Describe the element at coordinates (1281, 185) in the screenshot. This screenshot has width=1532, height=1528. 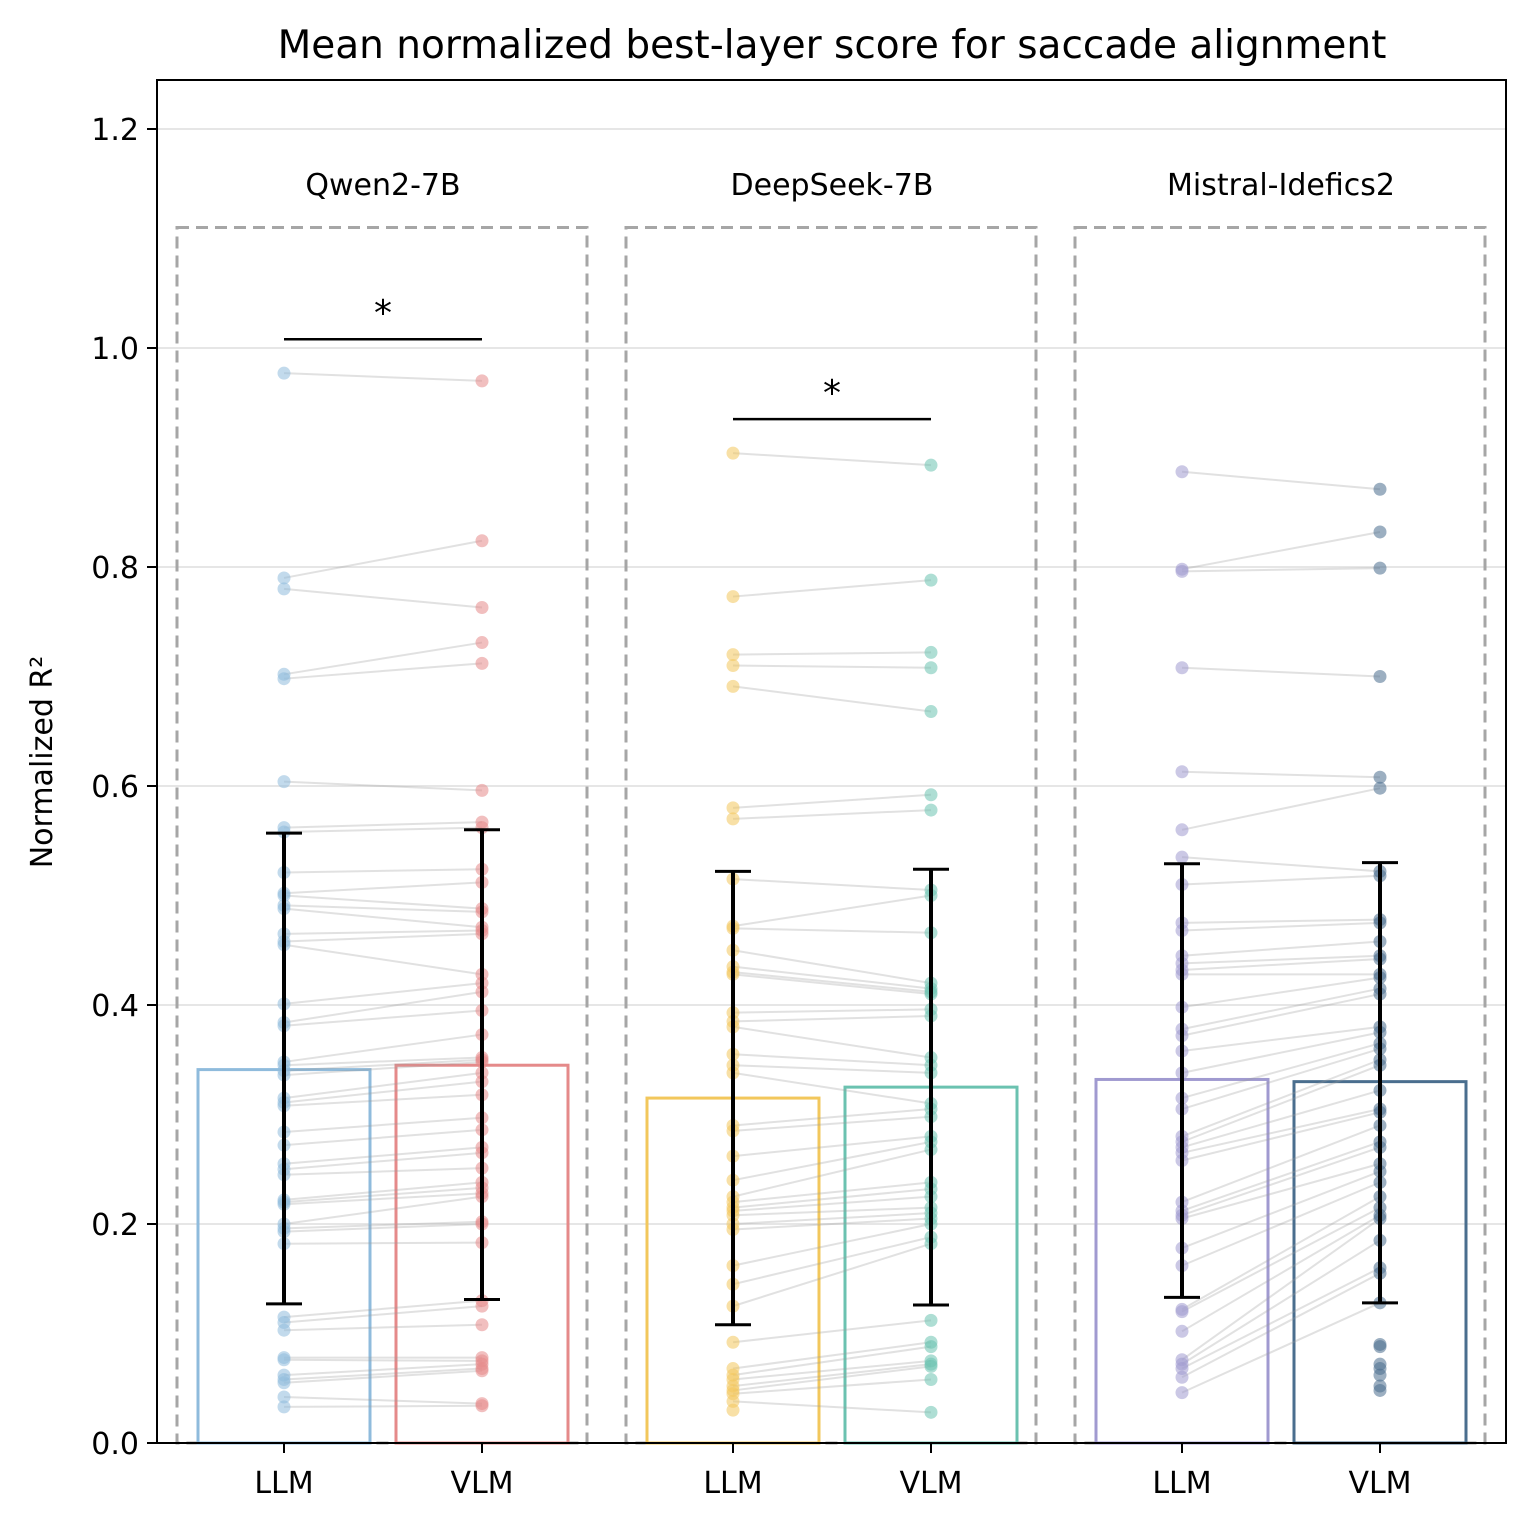
I see `group-label: Mistral-Idefics2` at that location.